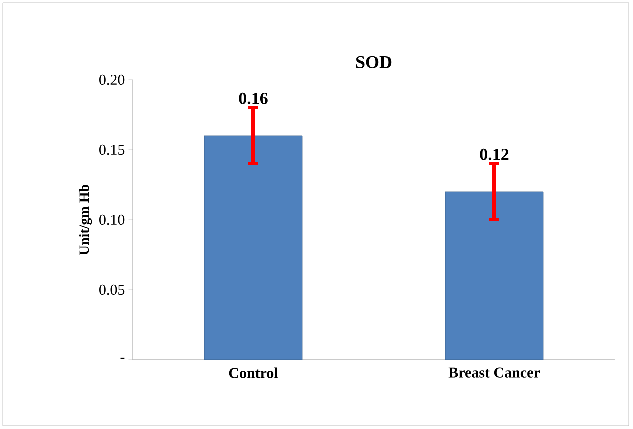  What do you see at coordinates (112, 220) in the screenshot?
I see `y-tick-label: 0.10` at bounding box center [112, 220].